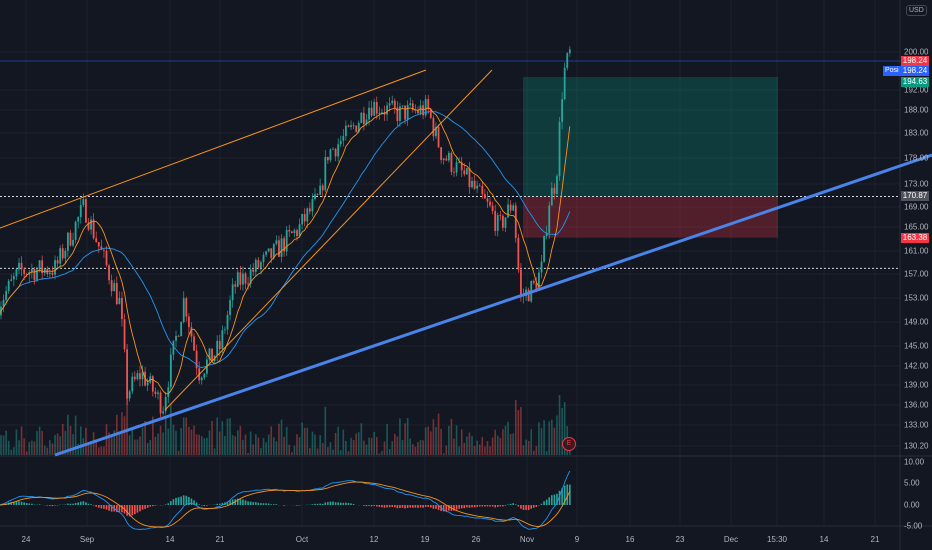 Image resolution: width=932 pixels, height=550 pixels. I want to click on price-tick-label: 133.00, so click(916, 425).